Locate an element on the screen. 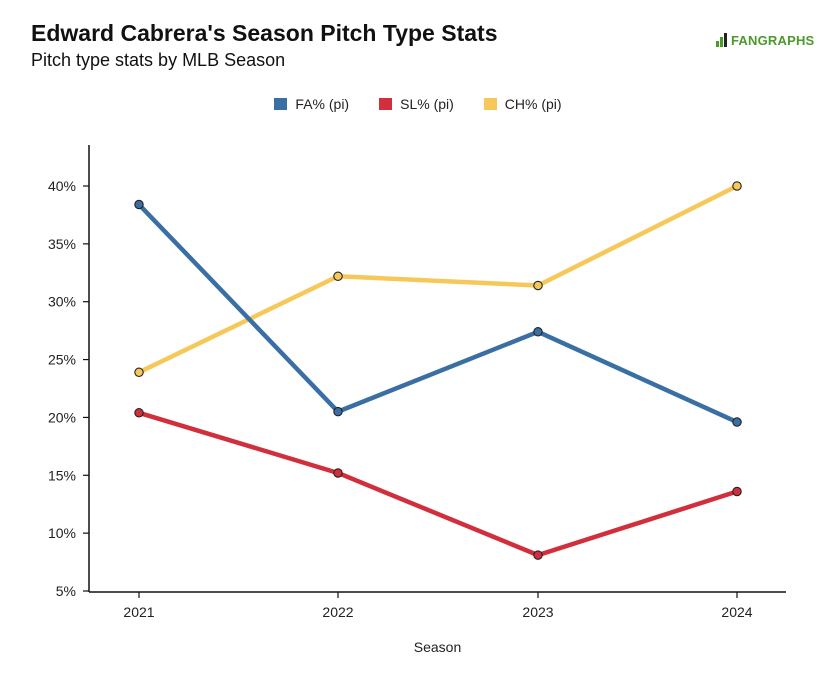 Image resolution: width=836 pixels, height=683 pixels. legend-swatch-ch is located at coordinates (490, 104).